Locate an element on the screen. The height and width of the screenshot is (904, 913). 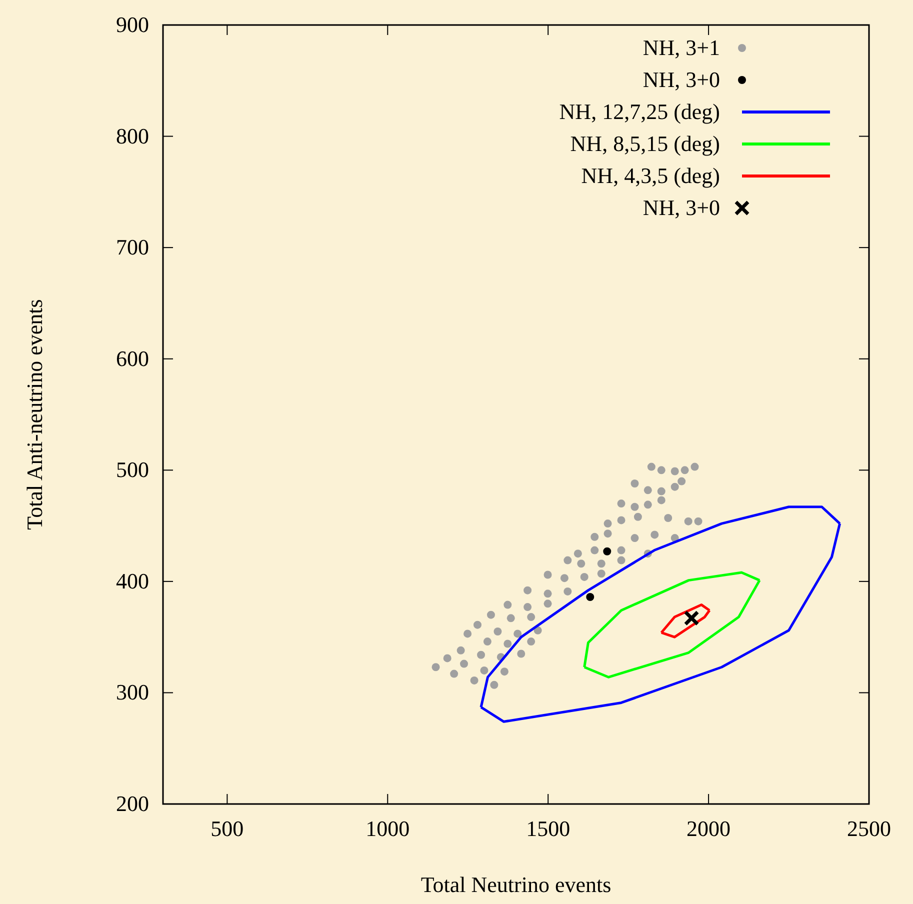
legend-label: NH, 3+1 is located at coordinates (681, 47).